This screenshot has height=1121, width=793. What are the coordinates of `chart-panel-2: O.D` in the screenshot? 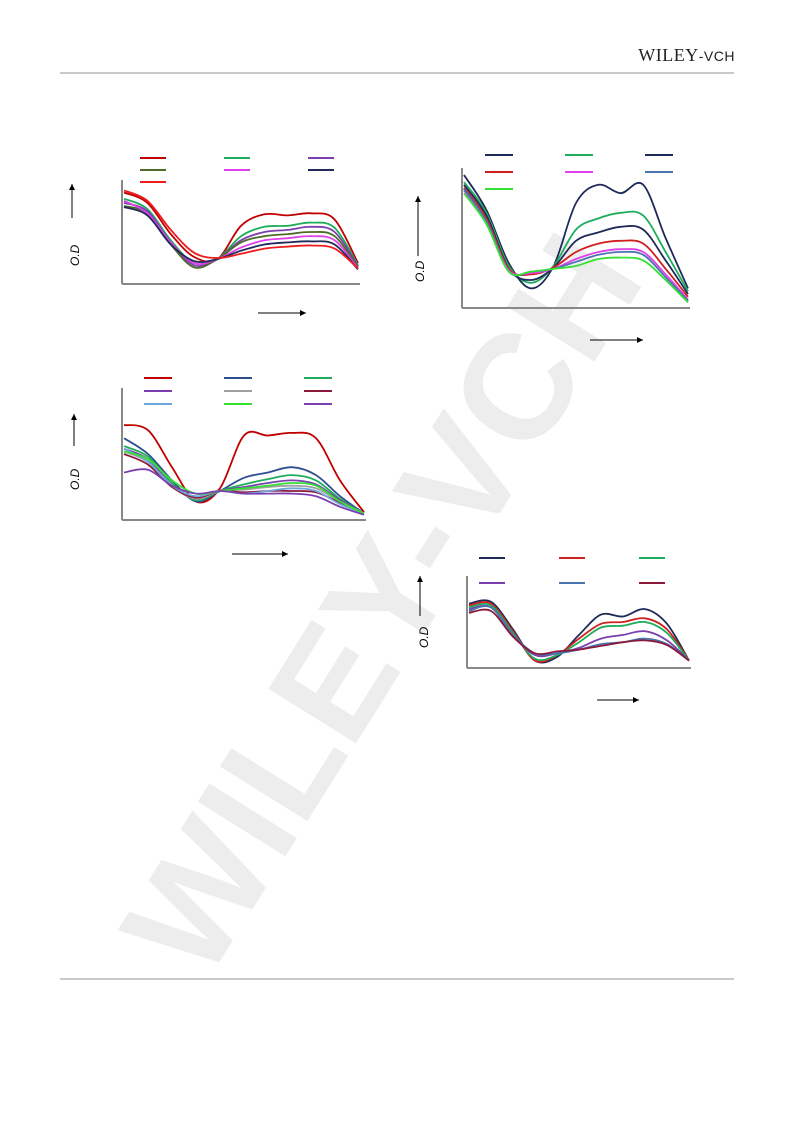 It's located at (556, 245).